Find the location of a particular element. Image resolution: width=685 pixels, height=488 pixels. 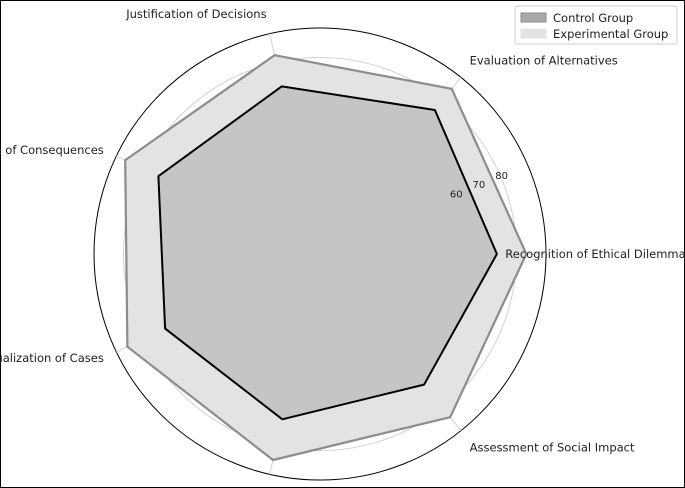

r-tick-label: 80 is located at coordinates (501, 176).